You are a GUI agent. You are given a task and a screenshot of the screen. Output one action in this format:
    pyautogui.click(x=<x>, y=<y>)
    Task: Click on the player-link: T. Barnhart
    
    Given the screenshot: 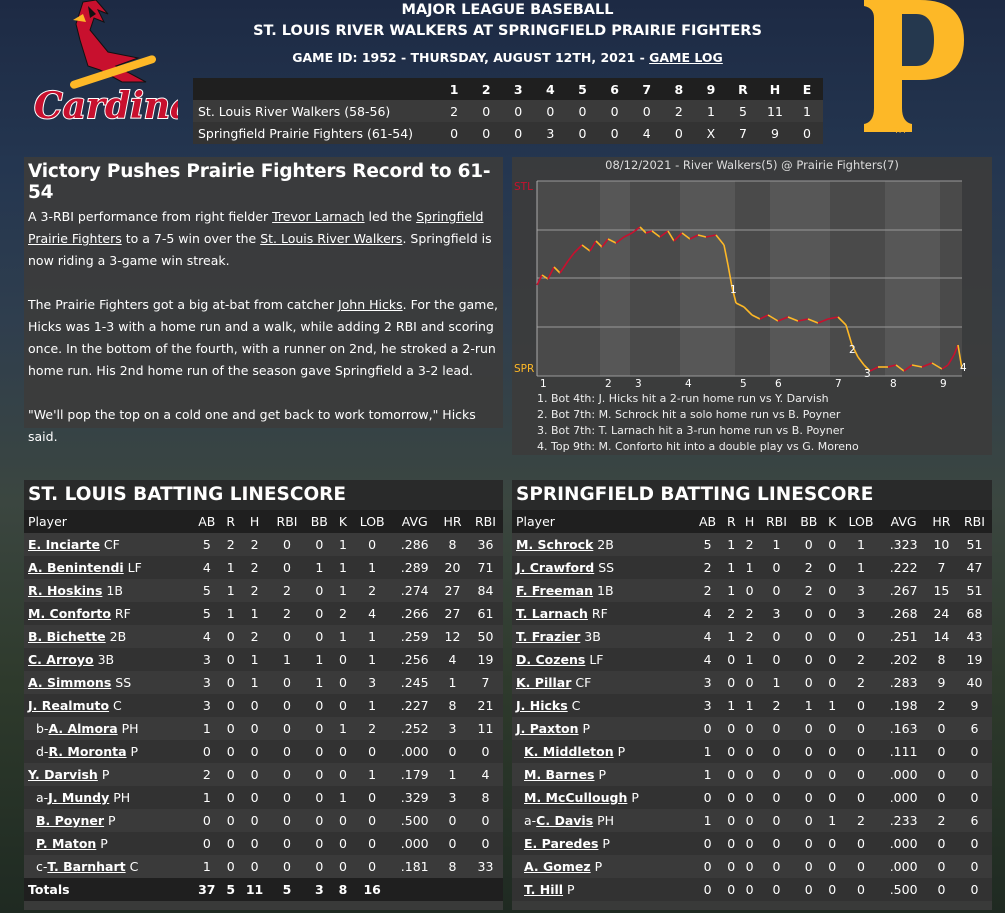 What is the action you would take?
    pyautogui.click(x=86, y=866)
    